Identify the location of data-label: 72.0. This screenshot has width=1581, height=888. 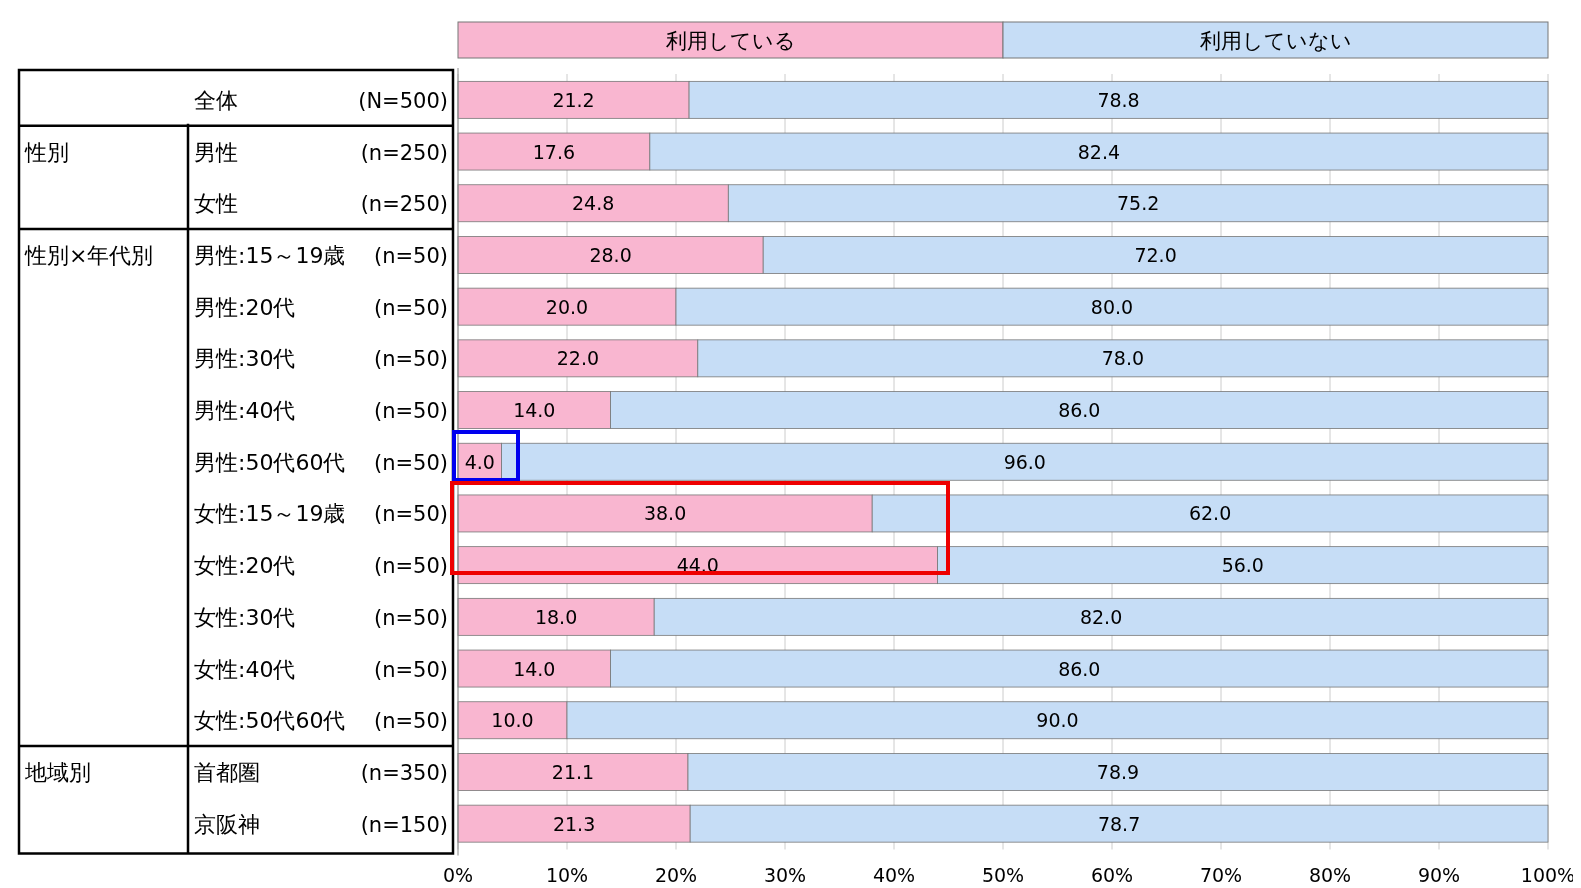
(1155, 254).